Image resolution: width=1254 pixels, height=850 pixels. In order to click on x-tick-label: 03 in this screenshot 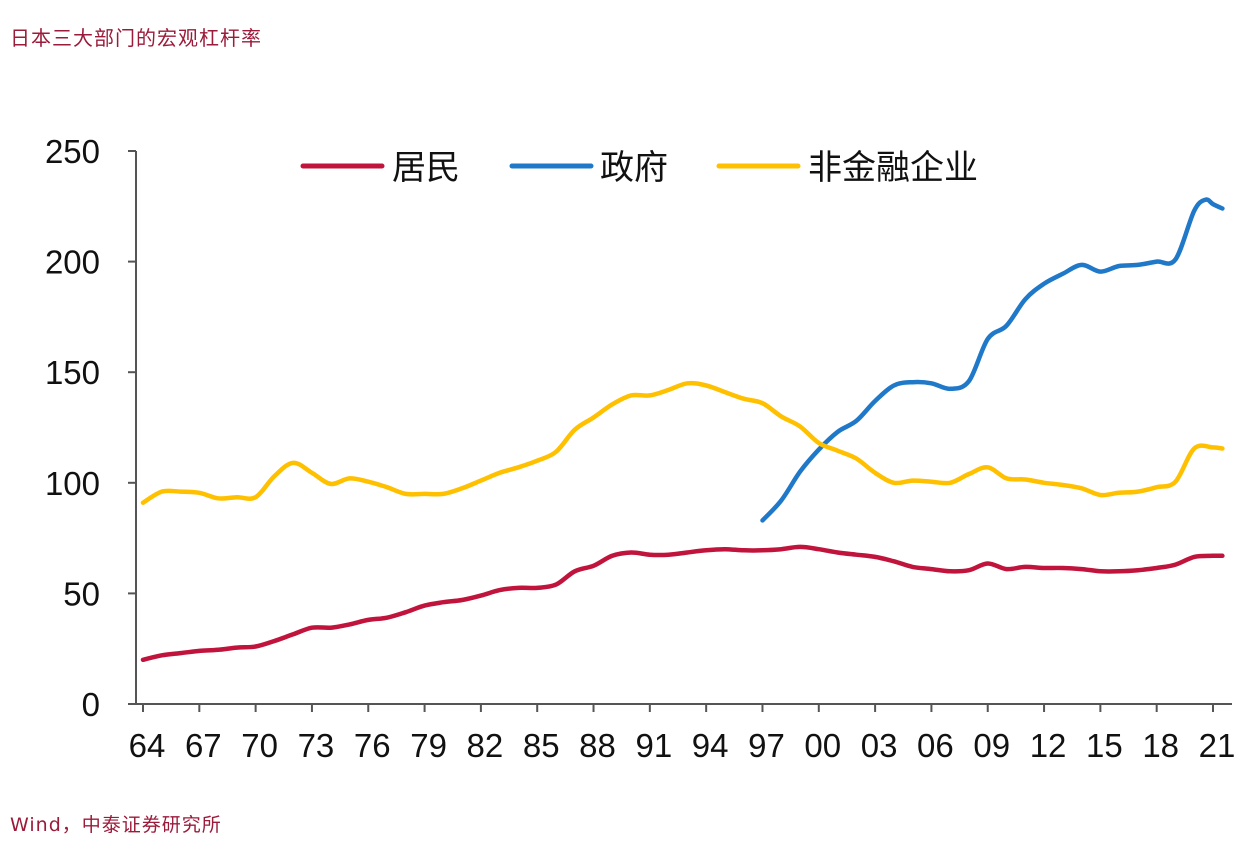, I will do `click(879, 745)`.